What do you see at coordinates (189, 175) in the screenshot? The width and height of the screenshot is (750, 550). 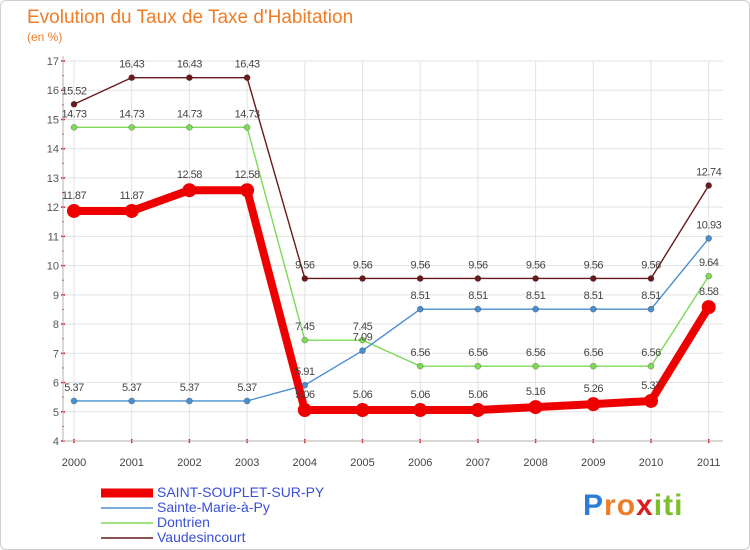 I see `data-label: 12.58` at bounding box center [189, 175].